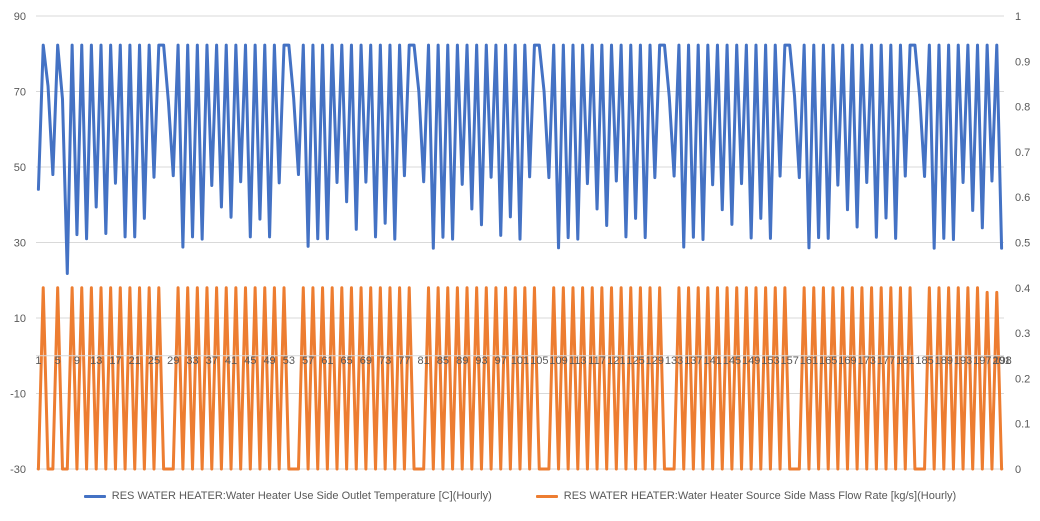  What do you see at coordinates (1022, 108) in the screenshot?
I see `right-tick-label: 0.8` at bounding box center [1022, 108].